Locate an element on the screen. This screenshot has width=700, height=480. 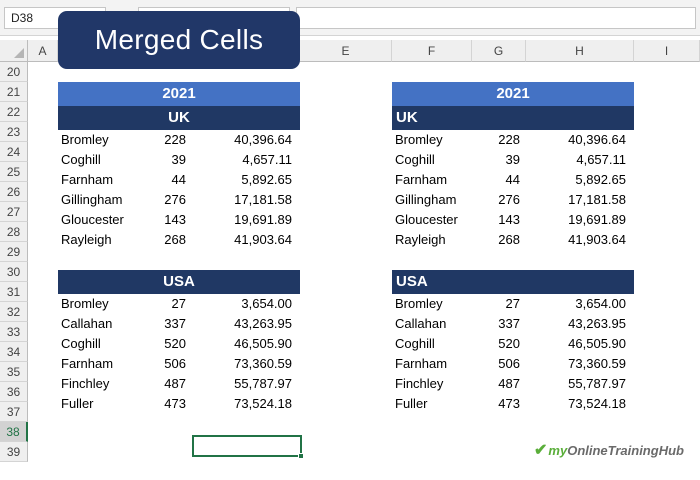
column-header-e: E is located at coordinates (346, 51).